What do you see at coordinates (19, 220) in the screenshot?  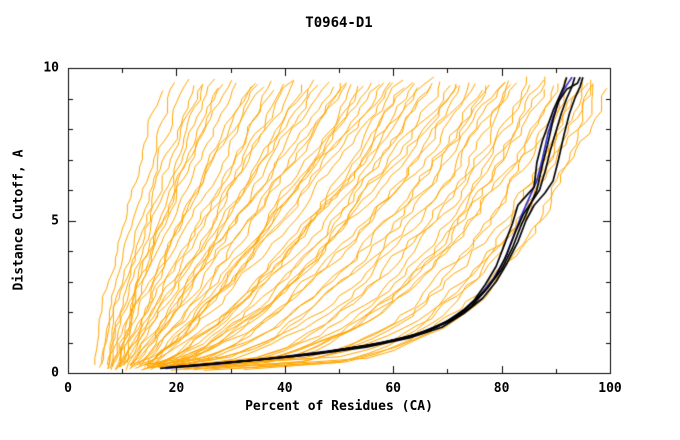 I see `y-axis-label: Distance Cutoff, A` at bounding box center [19, 220].